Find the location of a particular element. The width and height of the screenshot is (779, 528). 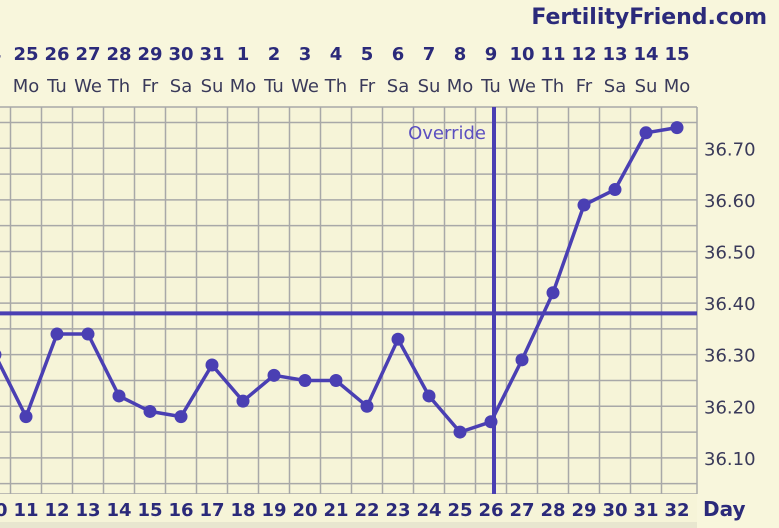

date-label: 28 is located at coordinates (118, 54).